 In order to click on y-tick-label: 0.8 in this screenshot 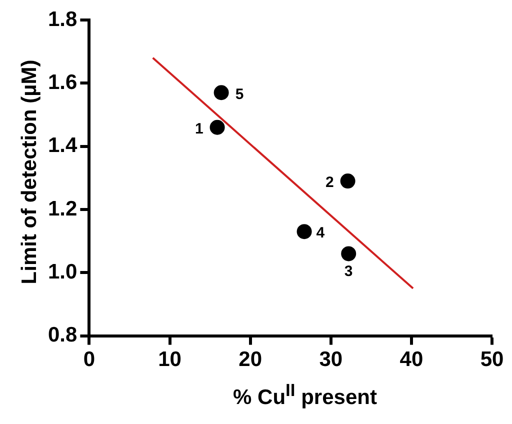, I will do `click(63, 335)`.